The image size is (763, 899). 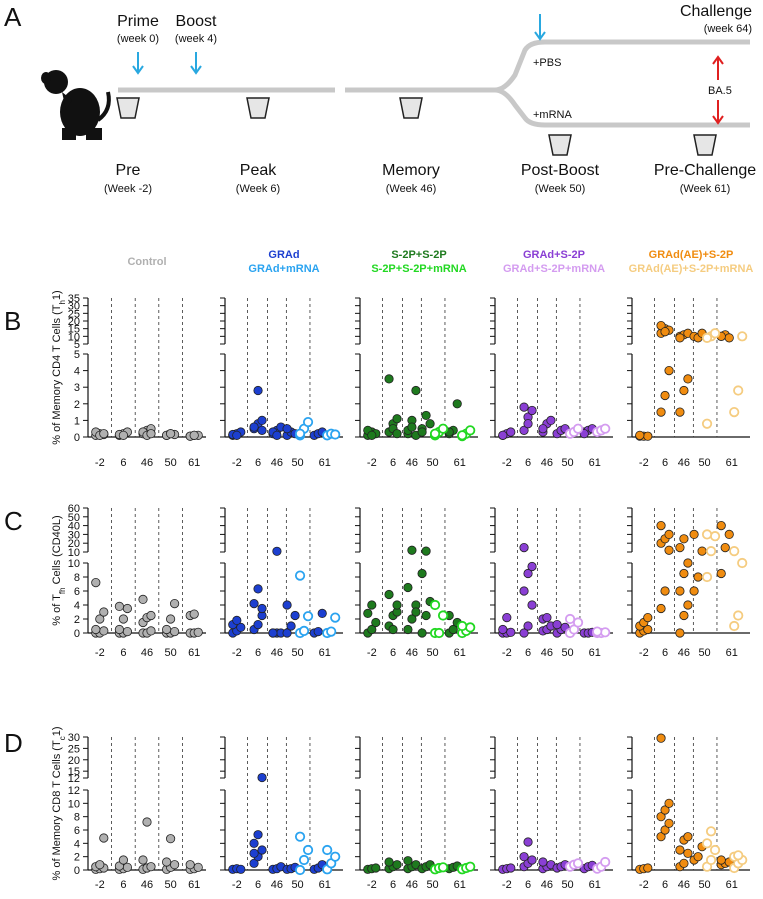 I want to click on y-tick-label: 40, so click(x=74, y=527).